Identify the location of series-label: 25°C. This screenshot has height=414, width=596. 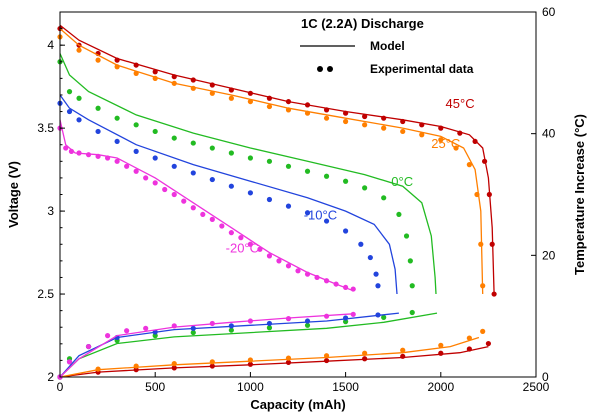
(445, 143).